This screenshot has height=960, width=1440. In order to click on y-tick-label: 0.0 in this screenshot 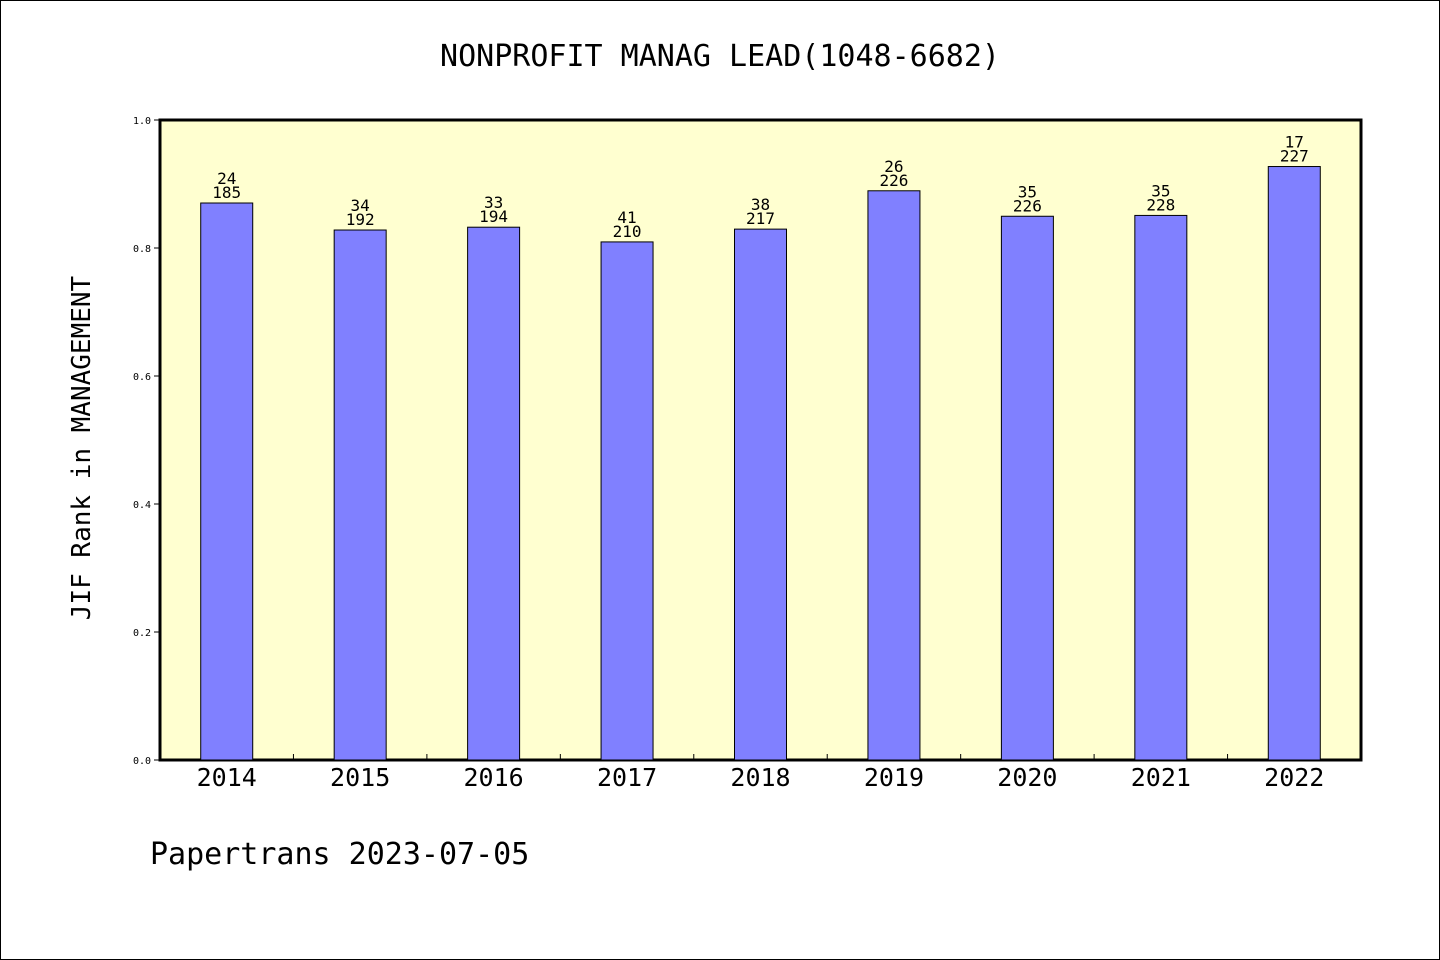, I will do `click(142, 761)`.